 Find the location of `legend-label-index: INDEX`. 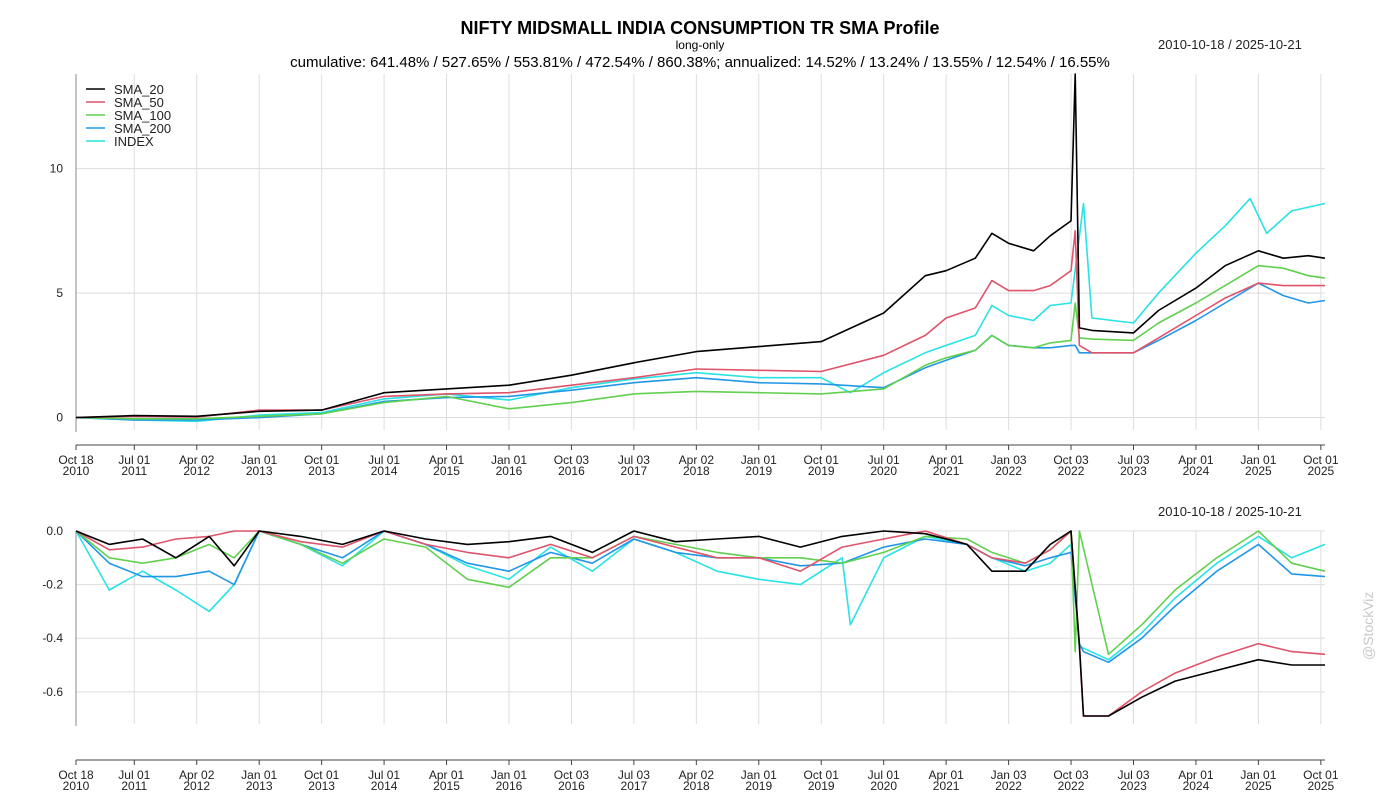

legend-label-index: INDEX is located at coordinates (134, 141).